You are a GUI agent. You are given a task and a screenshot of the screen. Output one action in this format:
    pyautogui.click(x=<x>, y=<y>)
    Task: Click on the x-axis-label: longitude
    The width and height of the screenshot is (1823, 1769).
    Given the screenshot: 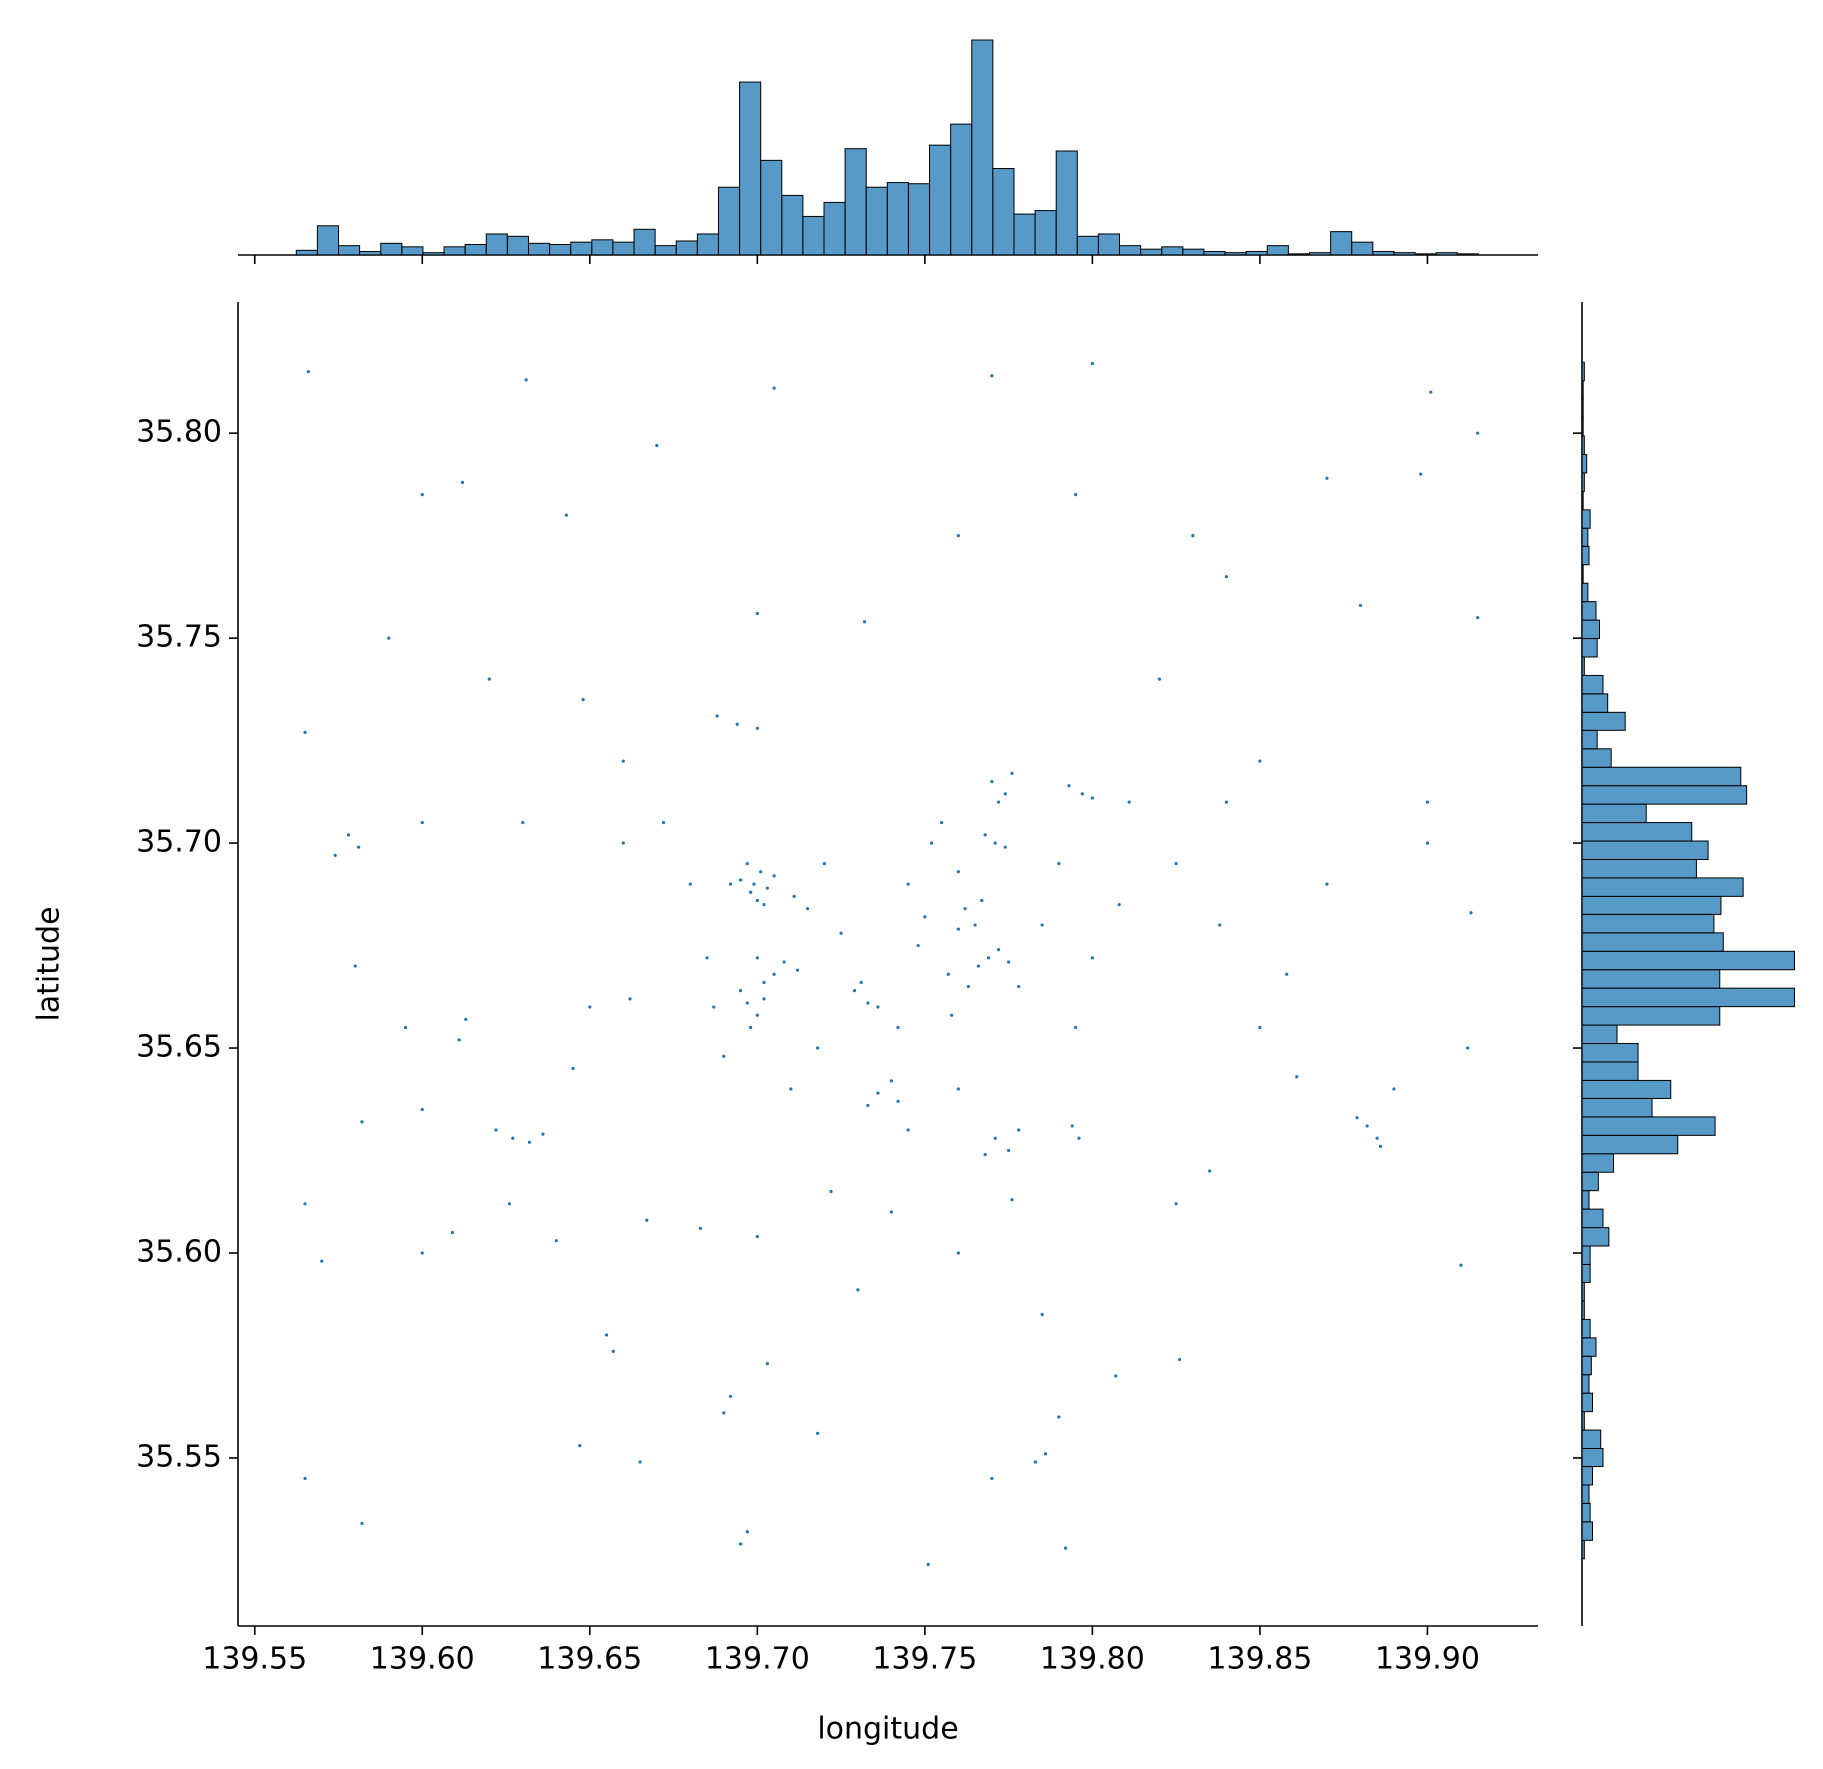 What is the action you would take?
    pyautogui.click(x=887, y=1729)
    